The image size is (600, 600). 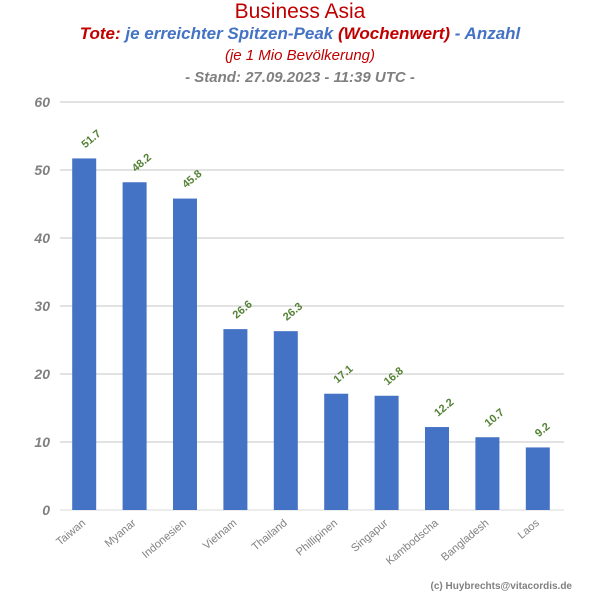 What do you see at coordinates (192, 179) in the screenshot?
I see `data-label: 45.8` at bounding box center [192, 179].